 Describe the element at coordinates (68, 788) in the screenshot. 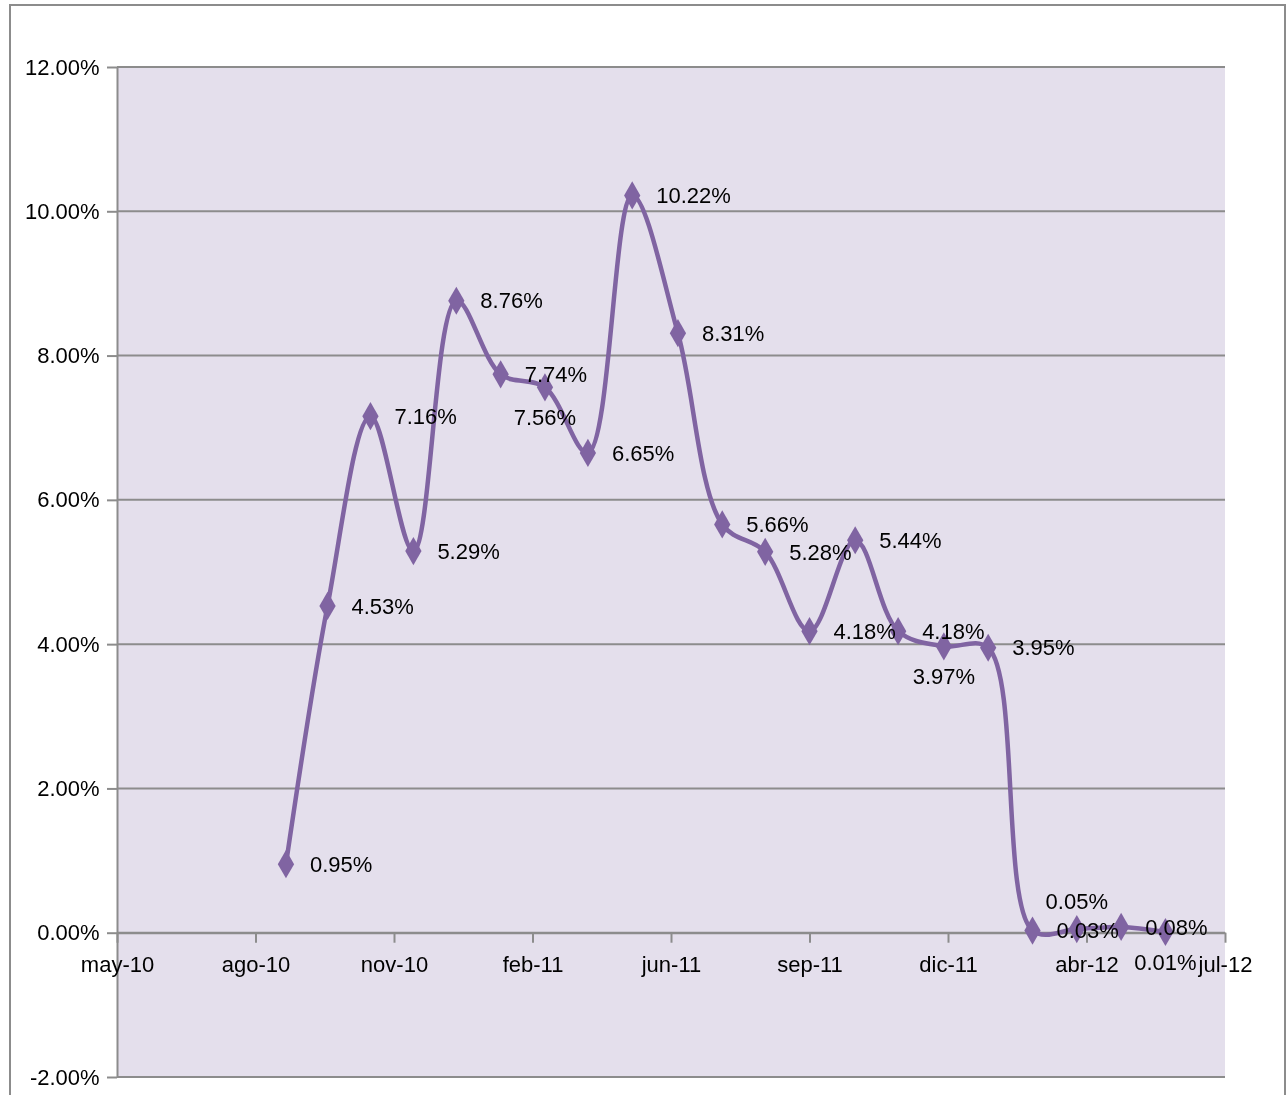

I see `y-tick-label: 2.00%` at that location.